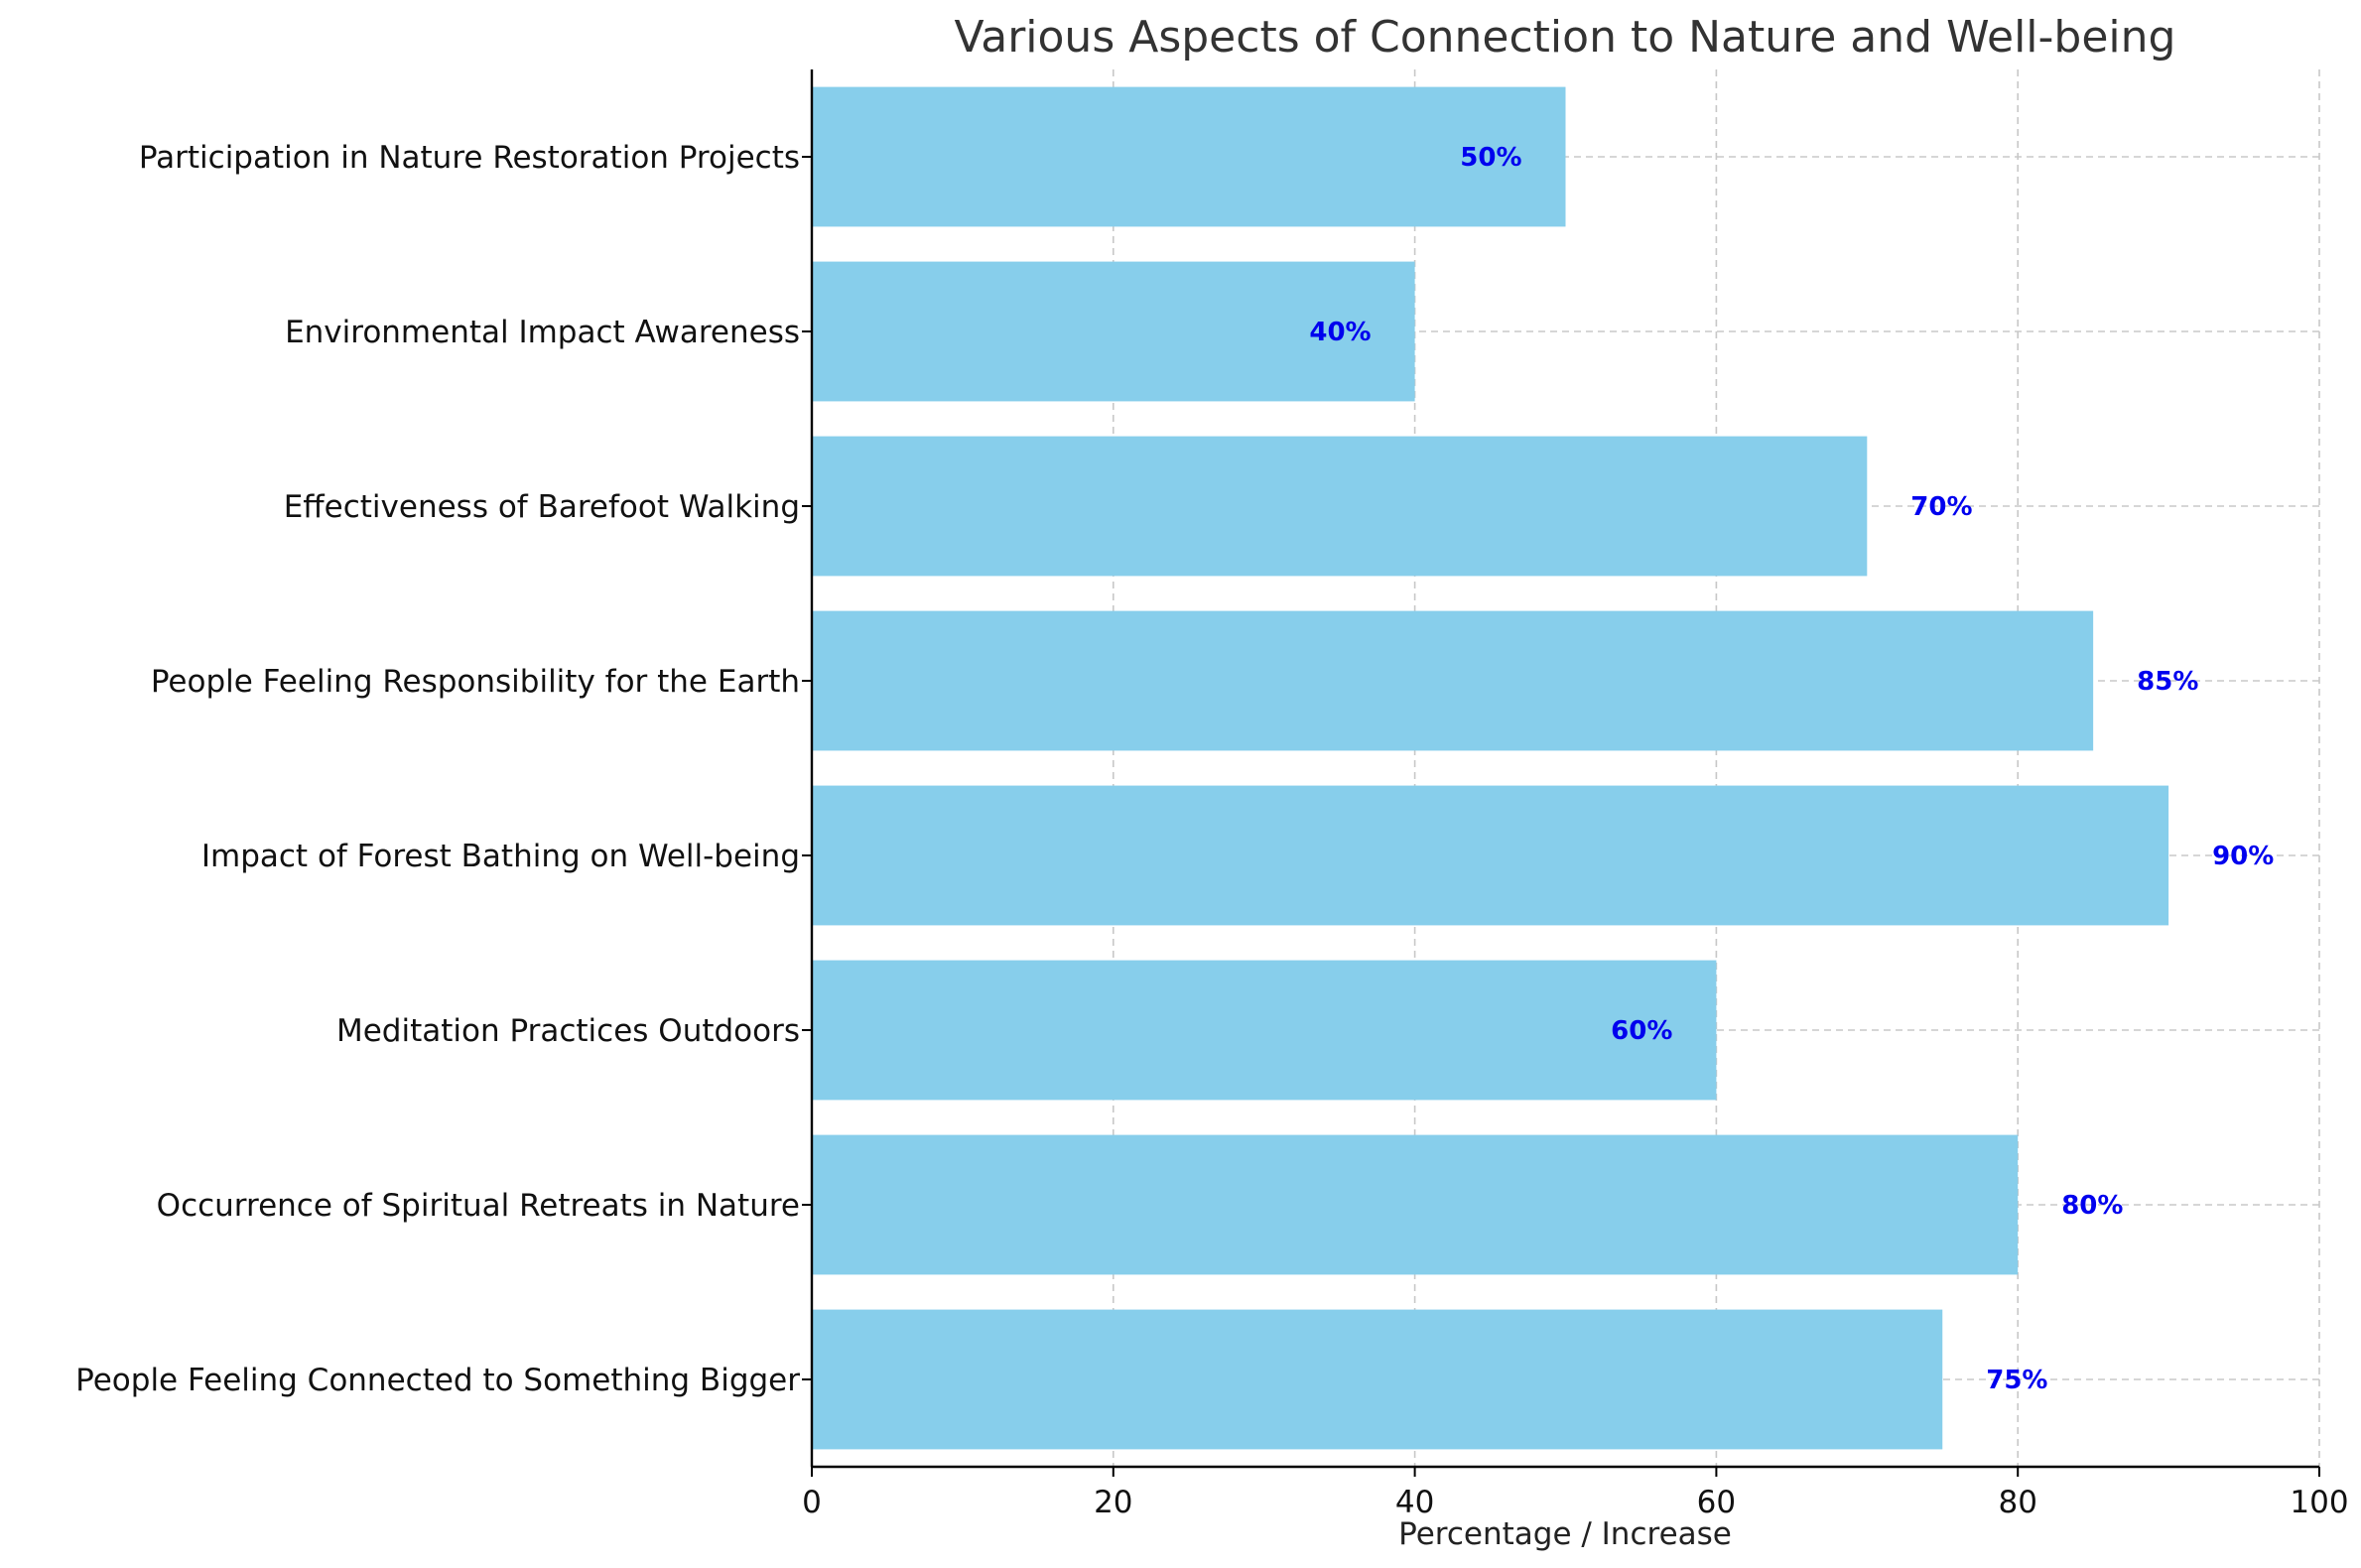 The height and width of the screenshot is (1568, 2361). What do you see at coordinates (500, 856) in the screenshot?
I see `category-label: Impact of Forest Bathing on Well-being` at bounding box center [500, 856].